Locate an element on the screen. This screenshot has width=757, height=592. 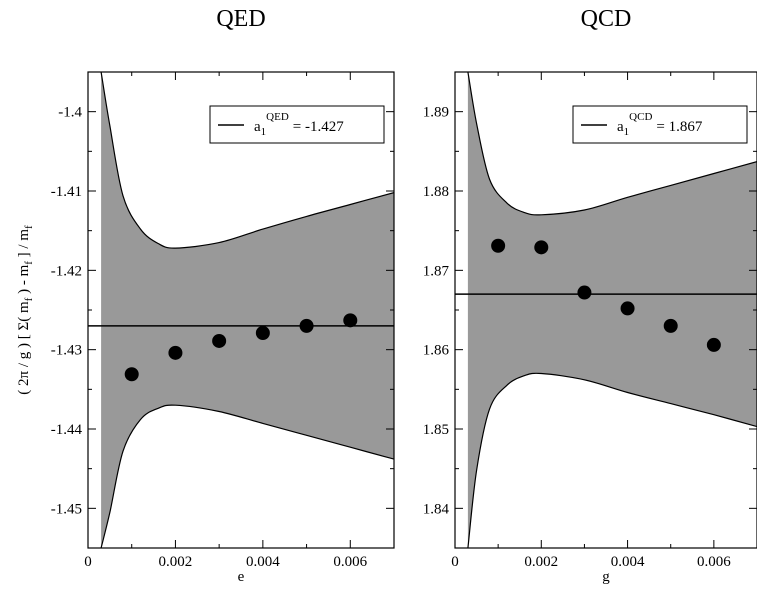
qed-x-tick-label: 0.004 is located at coordinates (263, 562).